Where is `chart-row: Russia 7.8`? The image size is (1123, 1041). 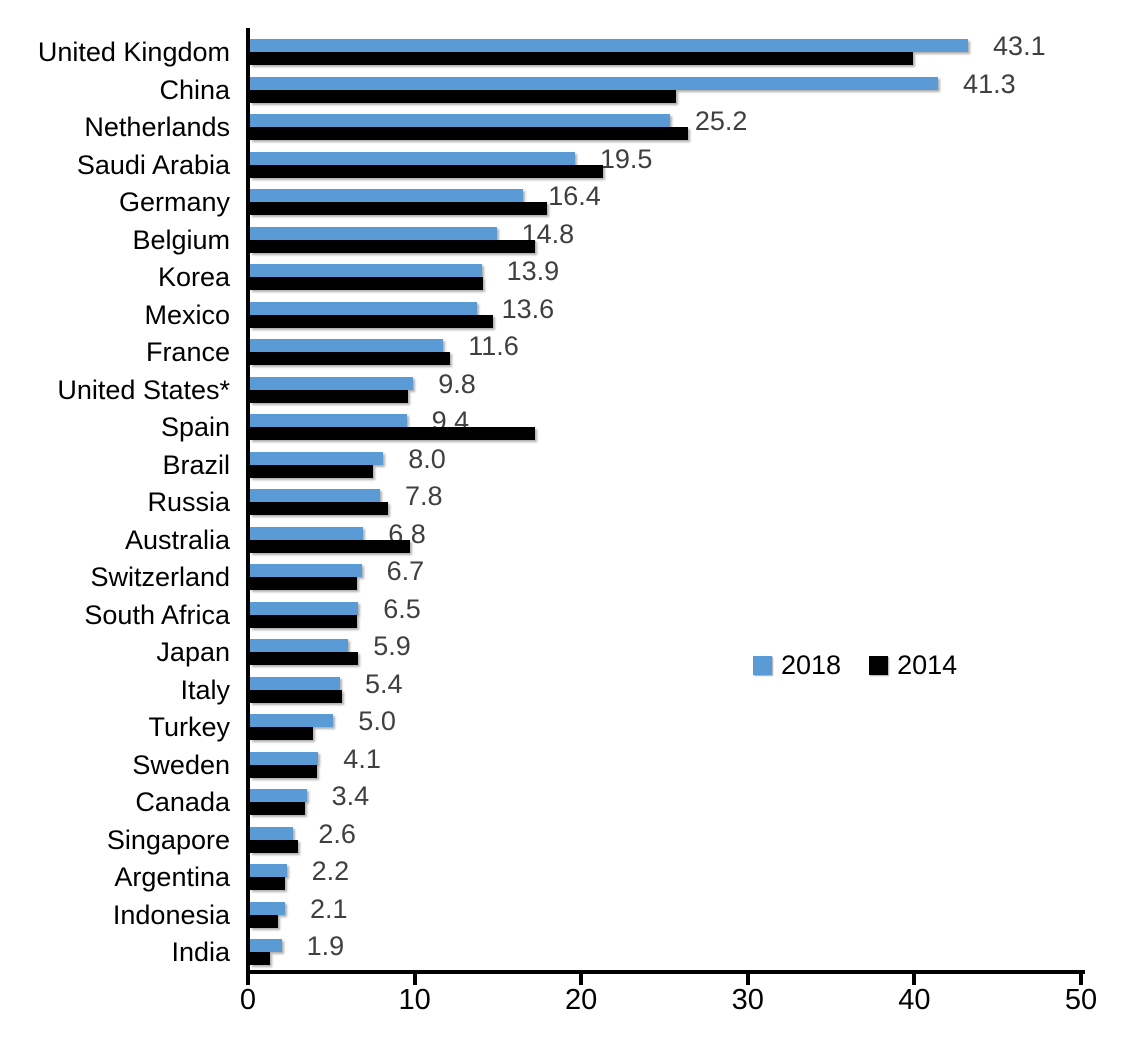
chart-row: Russia 7.8 is located at coordinates (561, 502).